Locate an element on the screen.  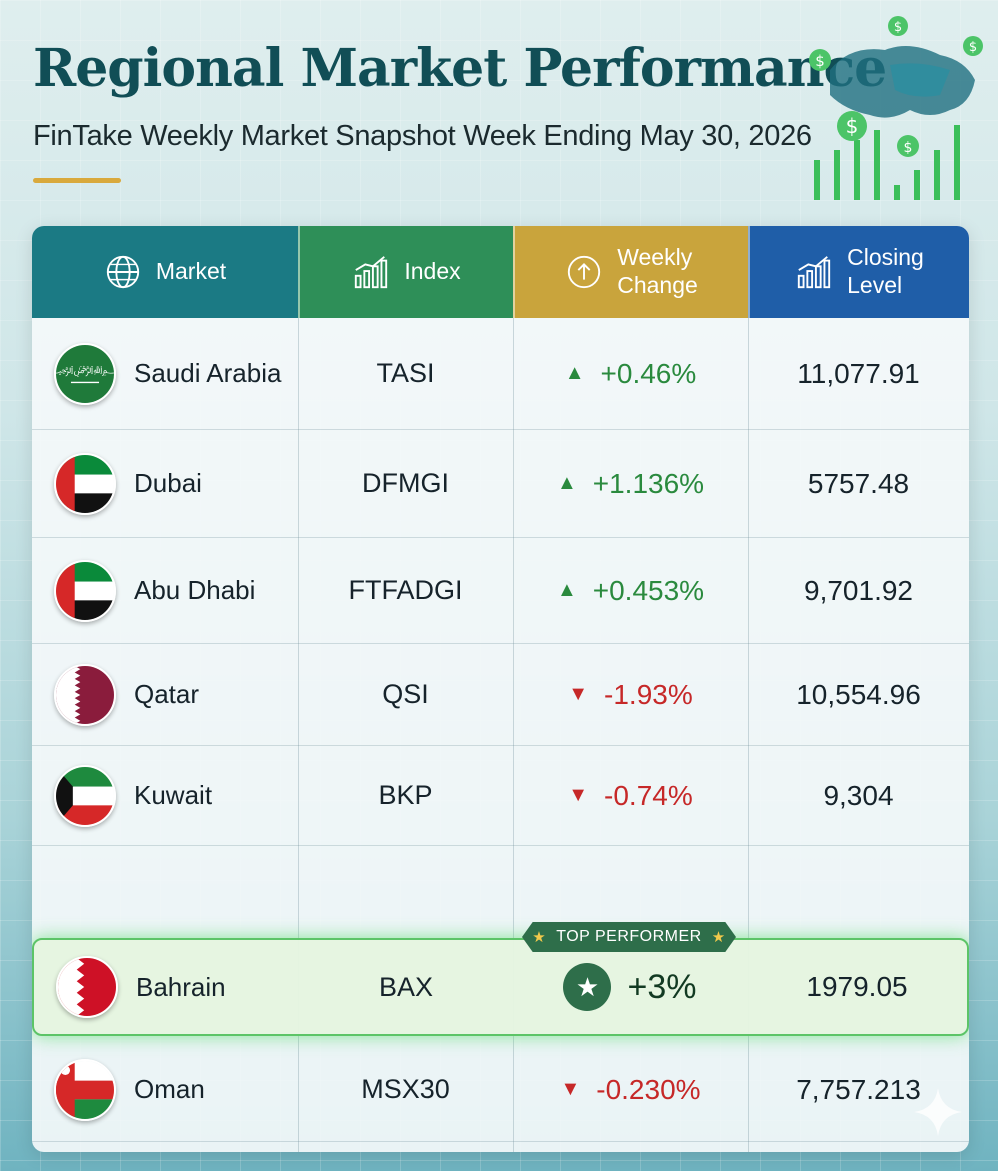
index-name: QSI is located at coordinates (405, 694).